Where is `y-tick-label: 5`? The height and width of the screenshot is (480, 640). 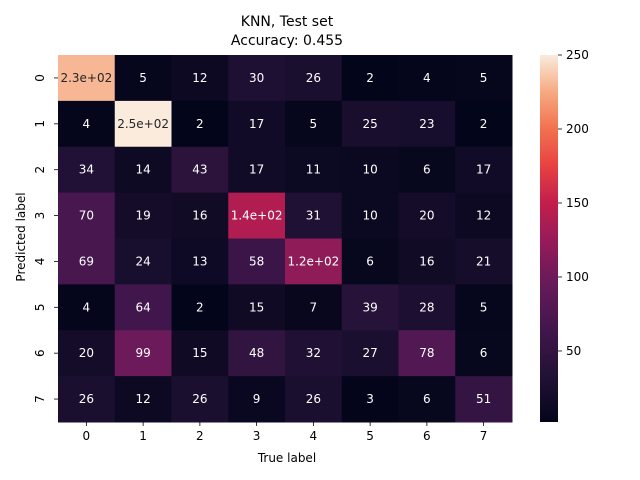
y-tick-label: 5 is located at coordinates (40, 307).